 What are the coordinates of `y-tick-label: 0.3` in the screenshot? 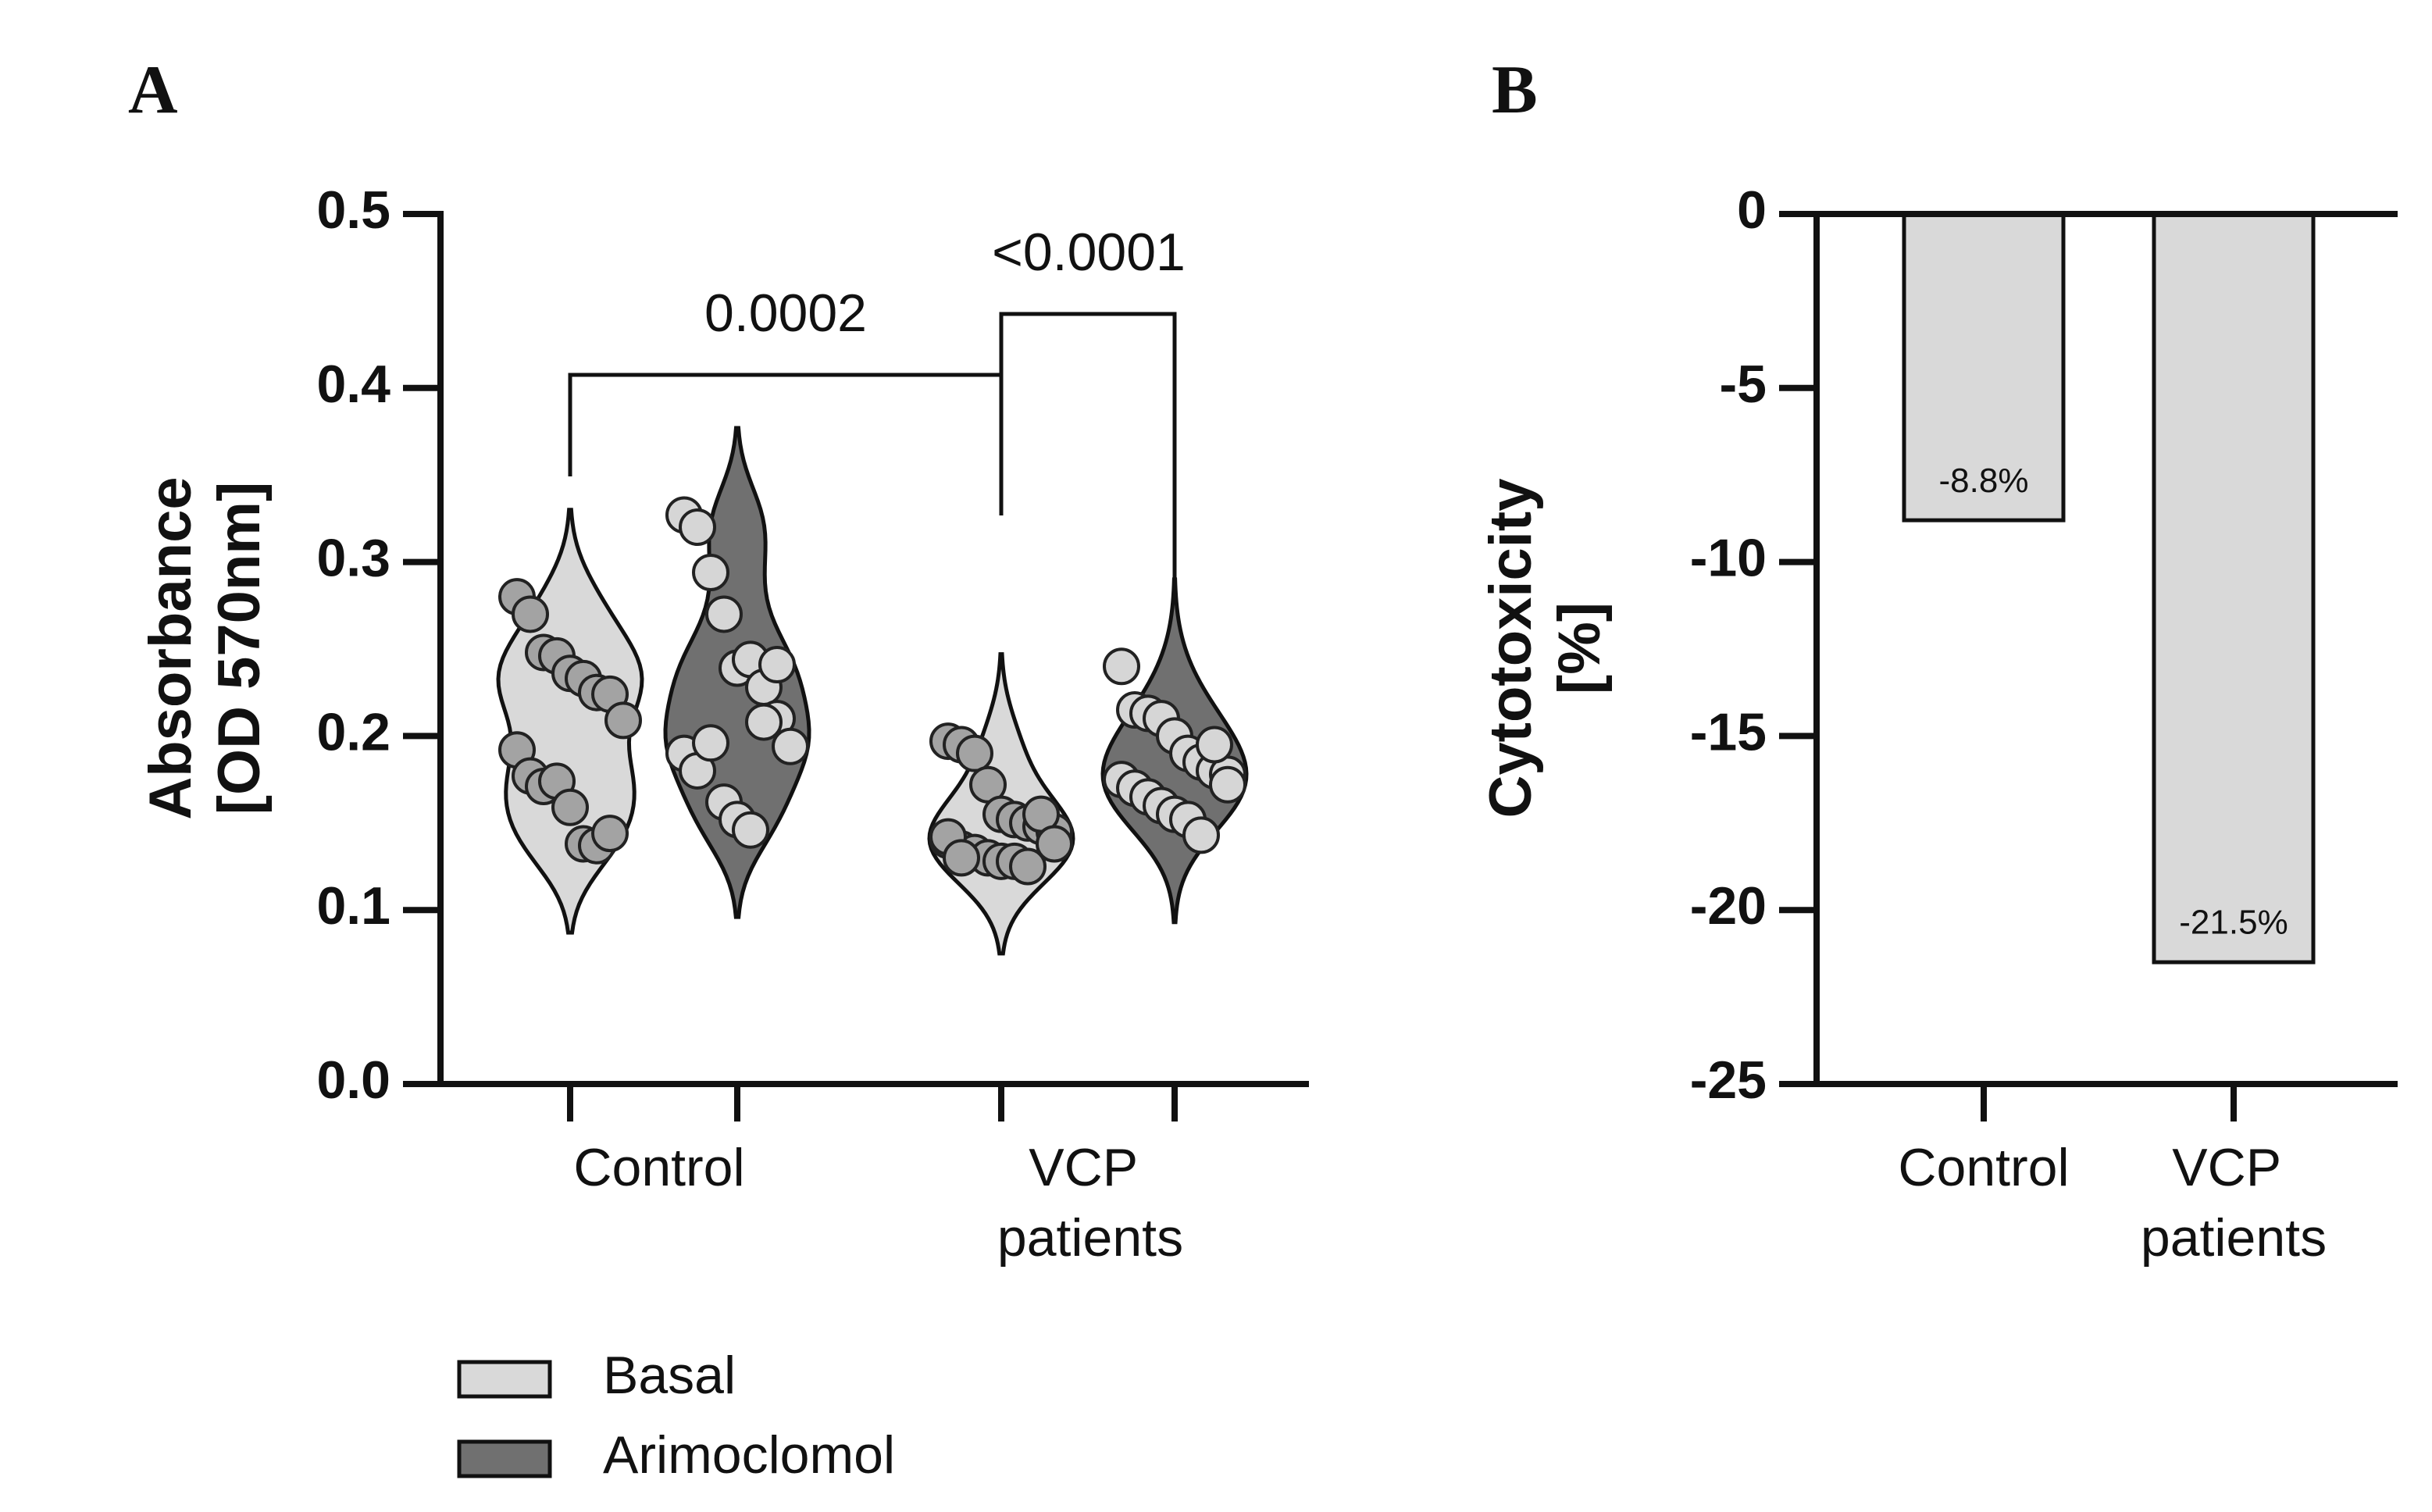 It's located at (353, 558).